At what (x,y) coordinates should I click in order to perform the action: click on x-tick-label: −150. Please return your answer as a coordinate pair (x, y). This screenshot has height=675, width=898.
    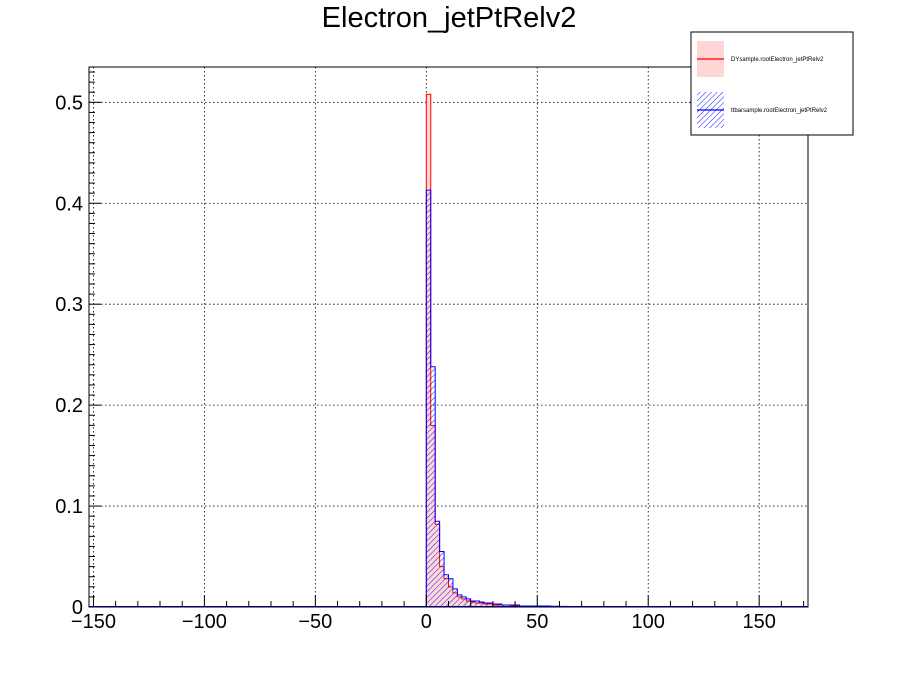
    Looking at the image, I should click on (93, 622).